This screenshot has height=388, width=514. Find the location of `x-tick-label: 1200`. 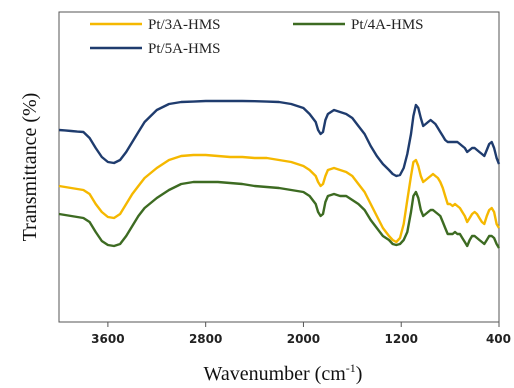

x-tick-label: 1200 is located at coordinates (401, 339).